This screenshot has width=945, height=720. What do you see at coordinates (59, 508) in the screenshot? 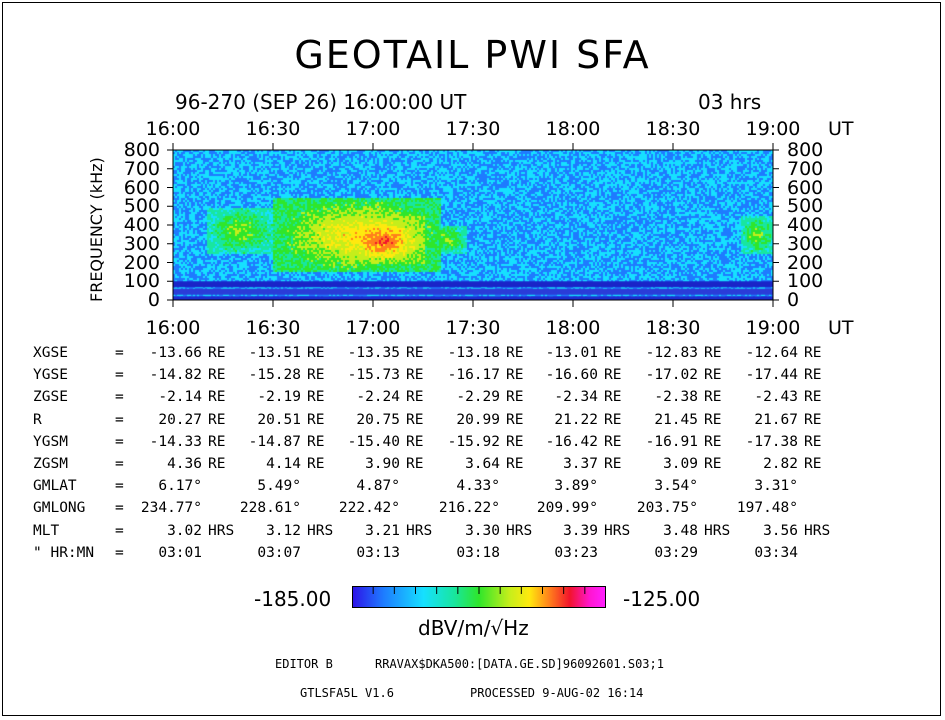
I see `ephemeris-row-label: GMLONG` at bounding box center [59, 508].